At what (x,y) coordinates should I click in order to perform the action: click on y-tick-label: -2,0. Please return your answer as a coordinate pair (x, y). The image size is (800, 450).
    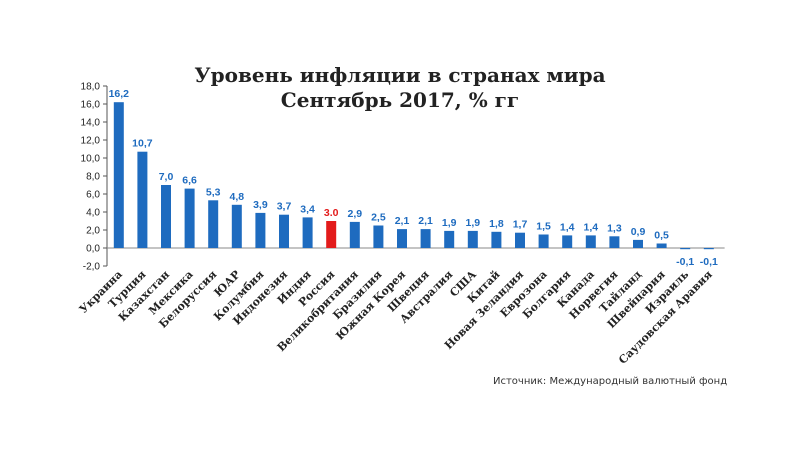
    Looking at the image, I should click on (92, 267).